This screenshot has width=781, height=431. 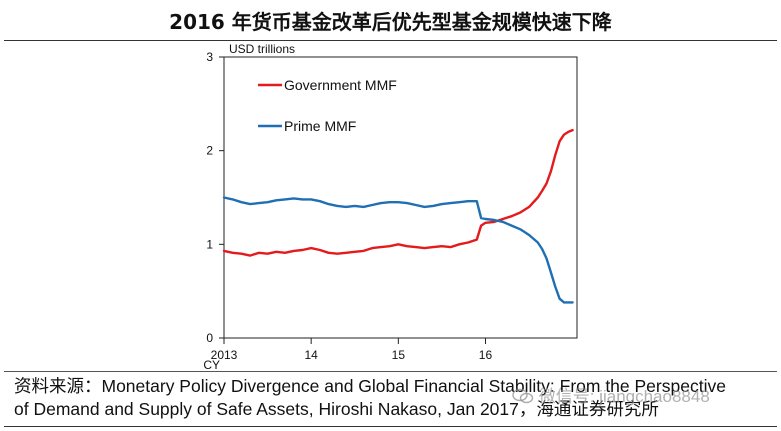 I want to click on chart-title: 2016 年货币基金改革后优先型基金规模快速下降, so click(x=390, y=21).